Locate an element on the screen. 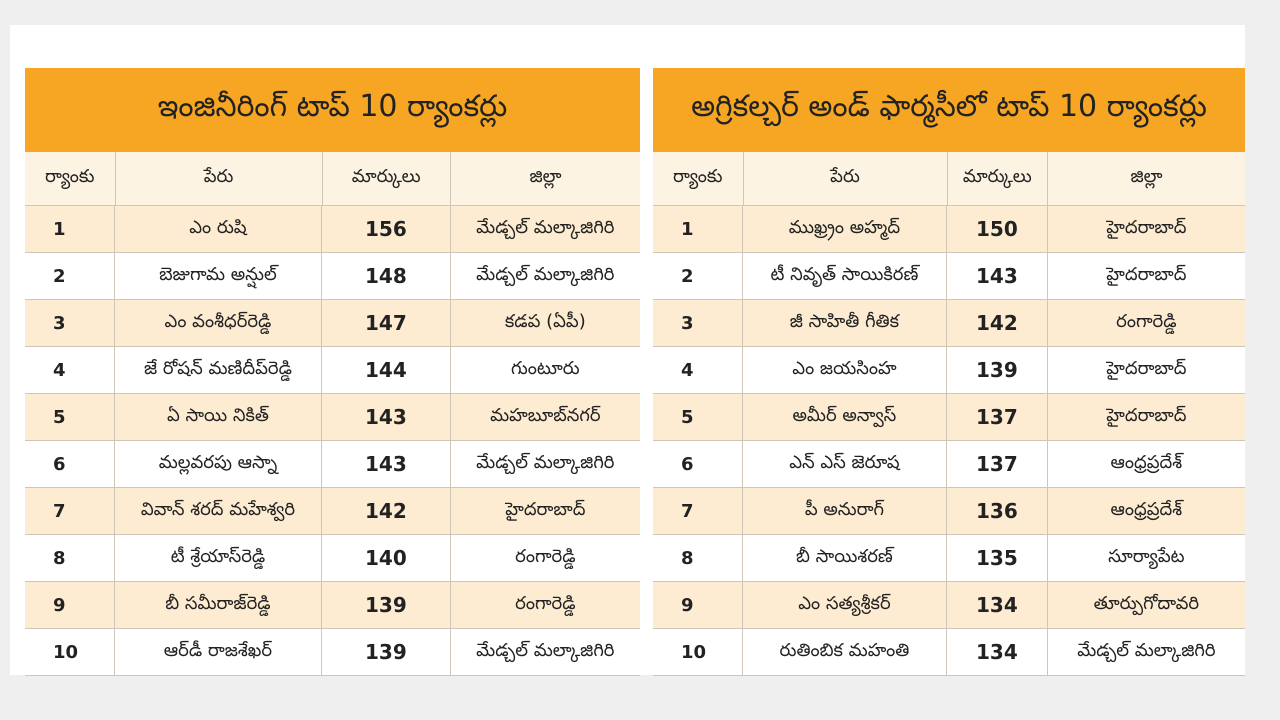  name: టీ నివృత్ సాయికిరణ్ is located at coordinates (845, 276).